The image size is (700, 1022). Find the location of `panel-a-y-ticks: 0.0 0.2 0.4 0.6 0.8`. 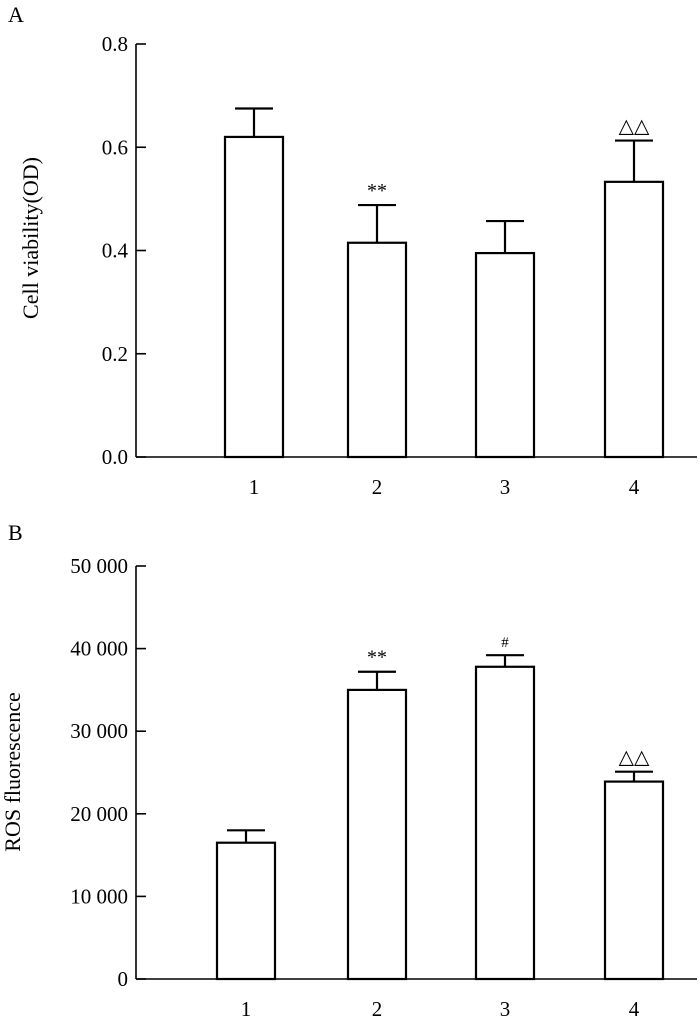

panel-a-y-ticks: 0.0 0.2 0.4 0.6 0.8 is located at coordinates (124, 250).